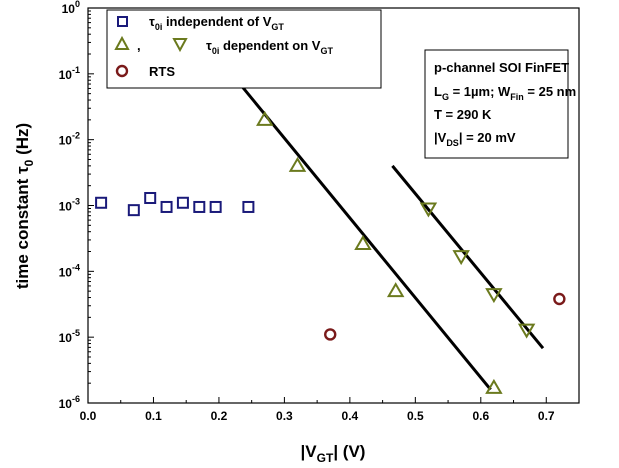 Image resolution: width=619 pixels, height=468 pixels. Describe the element at coordinates (505, 93) in the screenshot. I see `info-geometry: LG = 1µm; WFin = 25 nm` at that location.